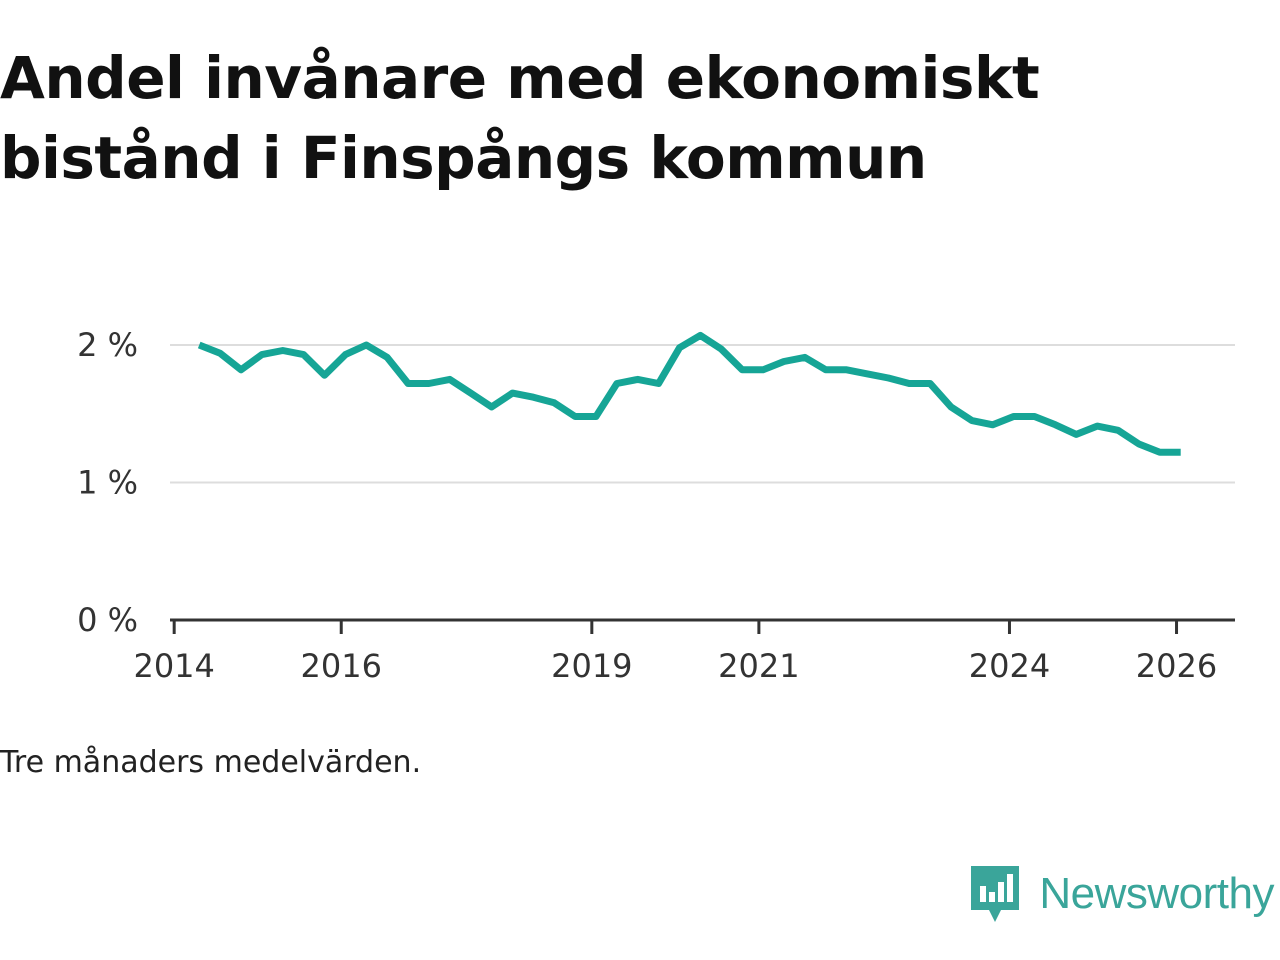  Describe the element at coordinates (689, 393) in the screenshot. I see `series-line` at that location.